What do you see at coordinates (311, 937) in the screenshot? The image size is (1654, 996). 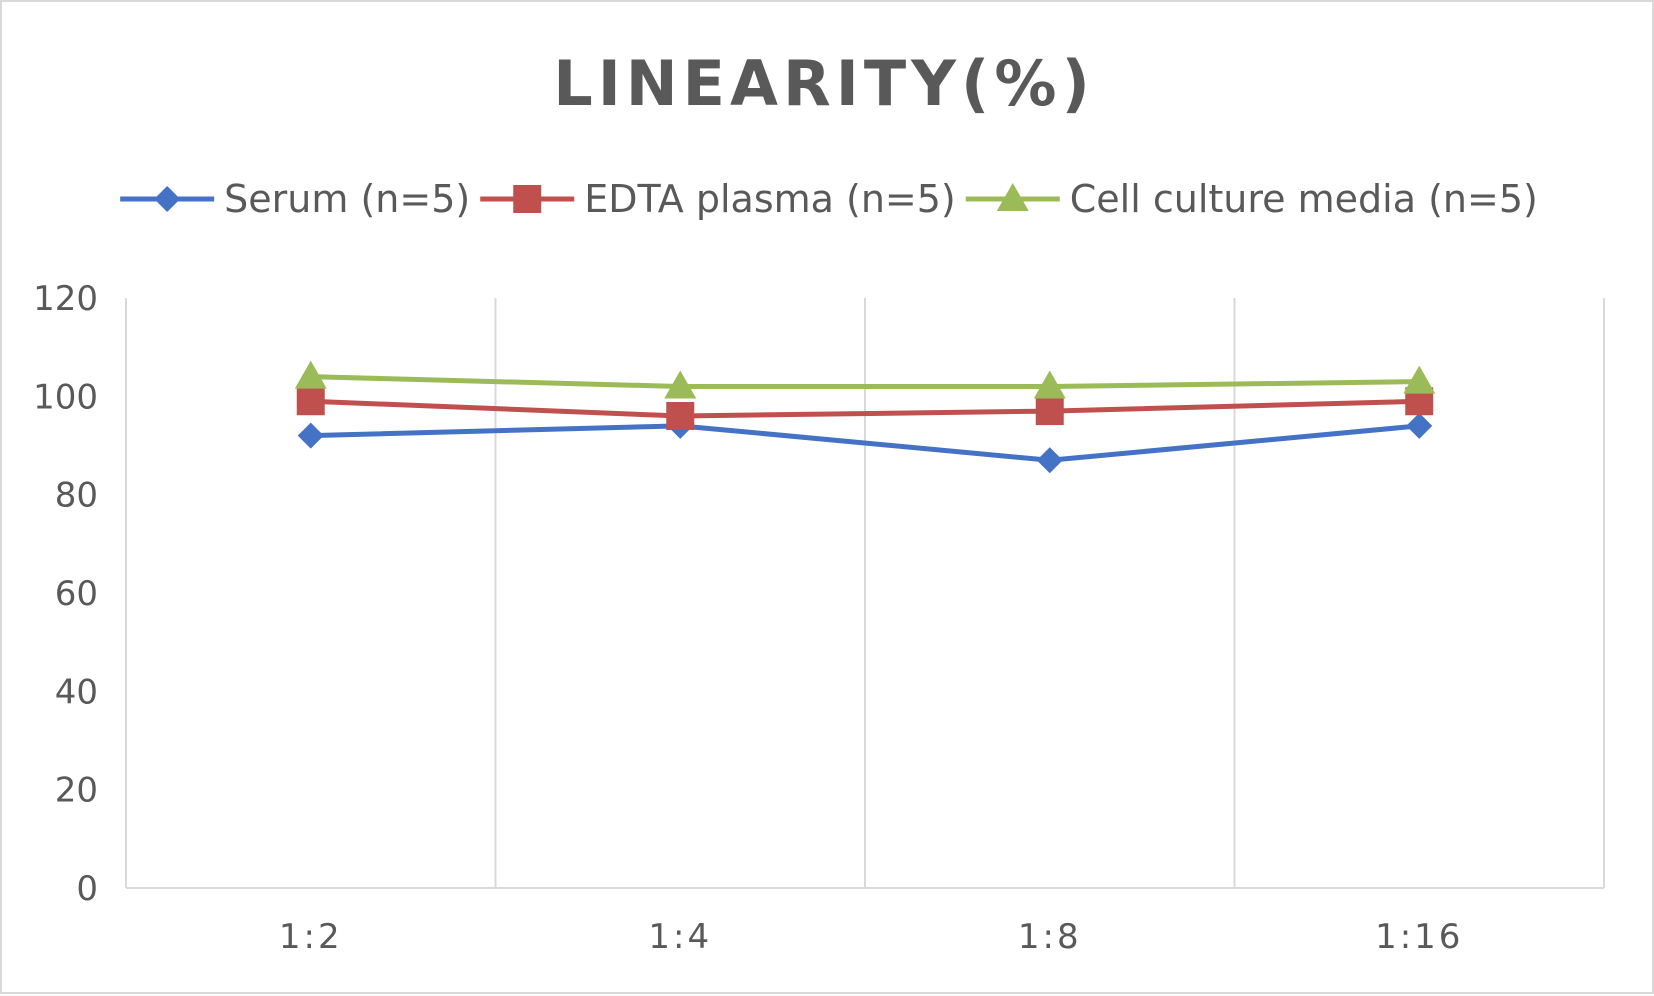 I see `x-tick-label: 1:2` at bounding box center [311, 937].